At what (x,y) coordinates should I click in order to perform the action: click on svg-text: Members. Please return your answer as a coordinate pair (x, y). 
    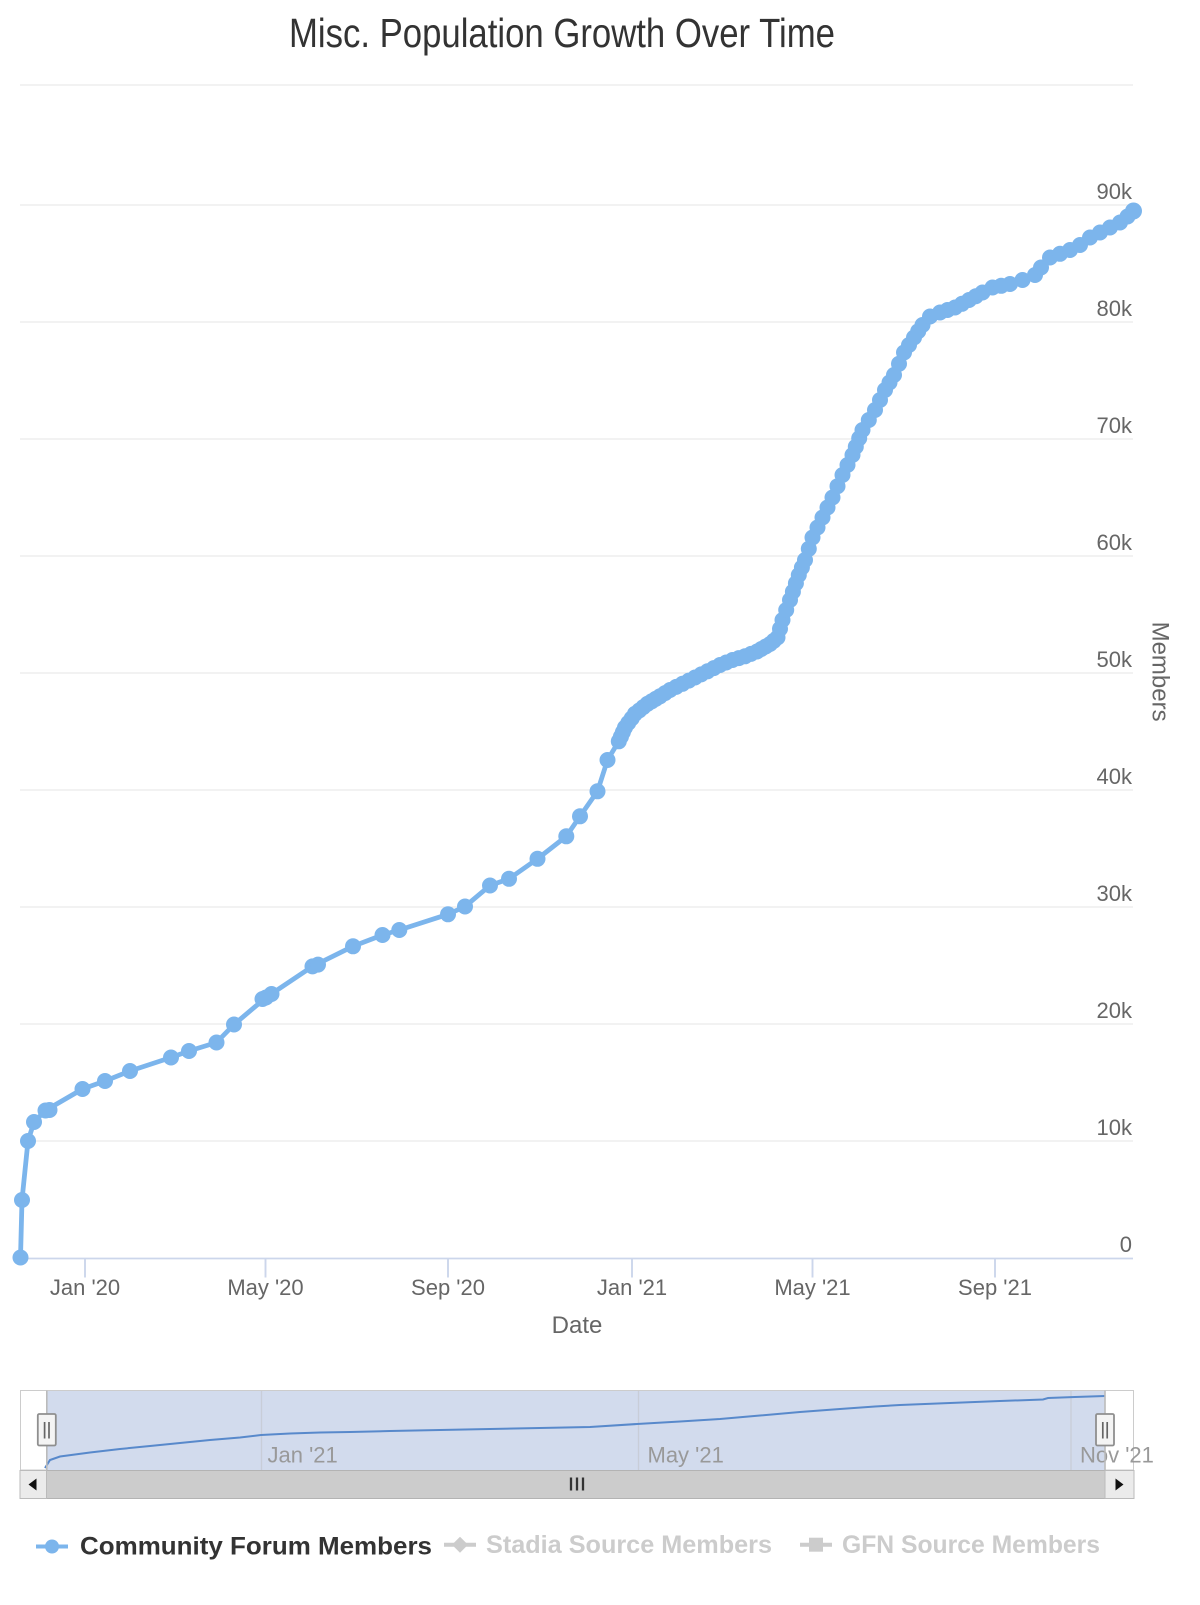
    Looking at the image, I should click on (1160, 672).